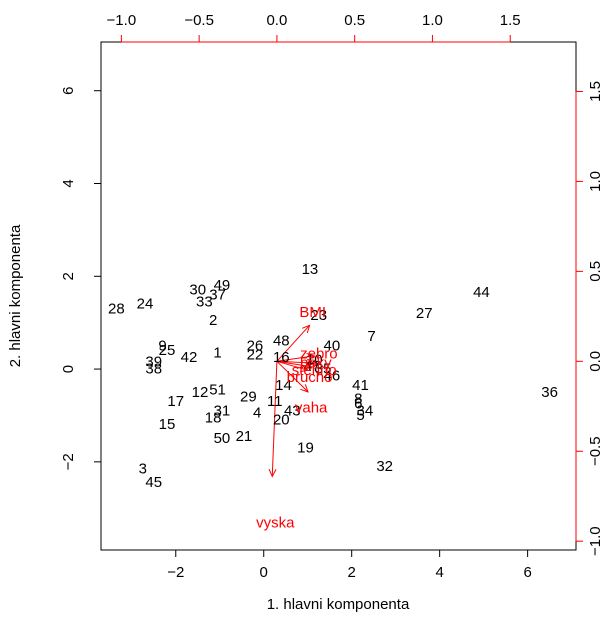  Describe the element at coordinates (68, 183) in the screenshot. I see `left-tick-label: 4` at that location.